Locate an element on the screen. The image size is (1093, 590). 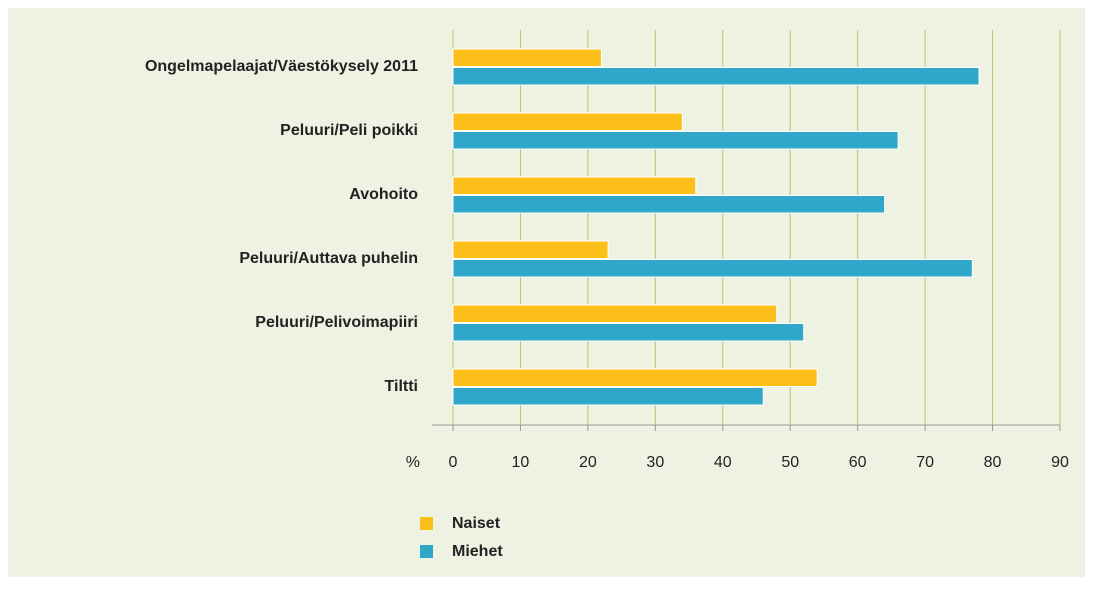
x-tick-label: 50 is located at coordinates (790, 462).